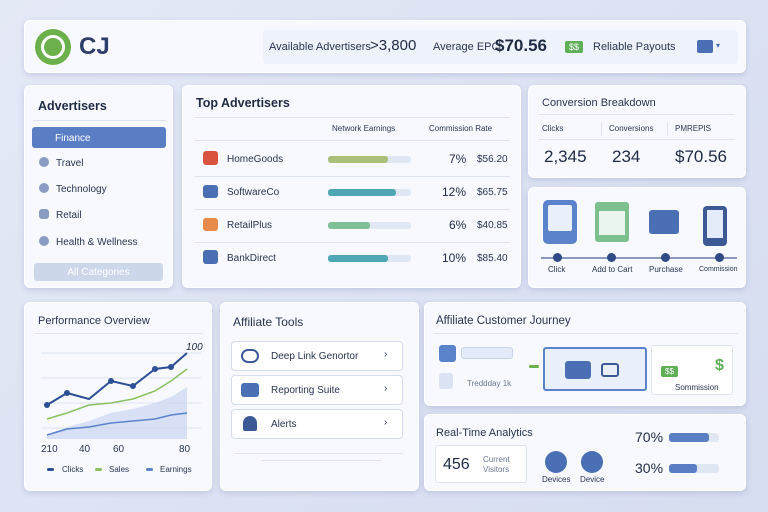 The image size is (768, 512). I want to click on button-label: All Categories, so click(98, 272).